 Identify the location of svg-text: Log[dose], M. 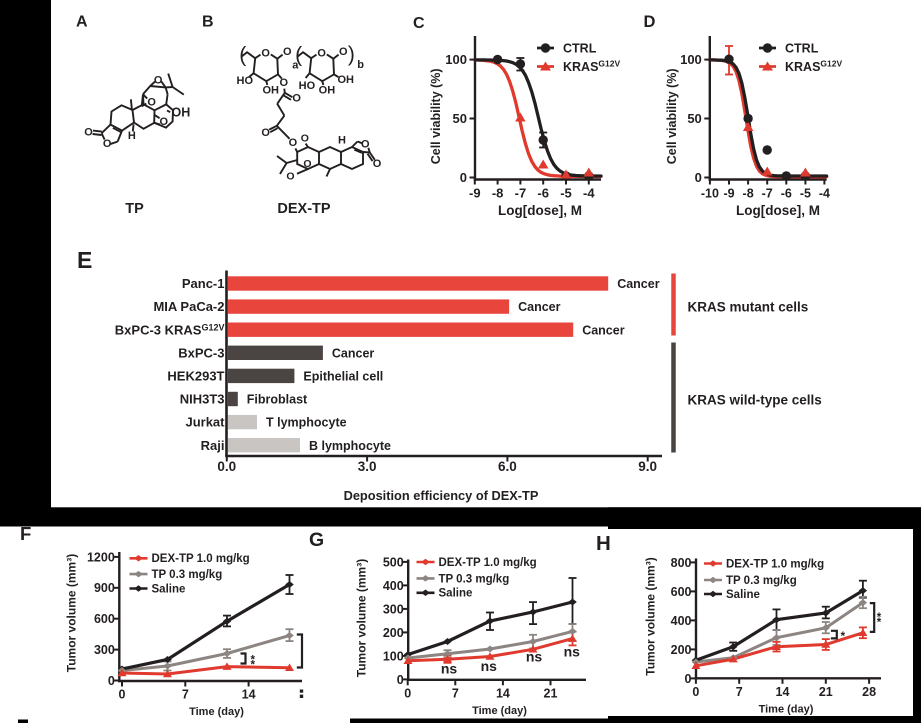
(540, 210).